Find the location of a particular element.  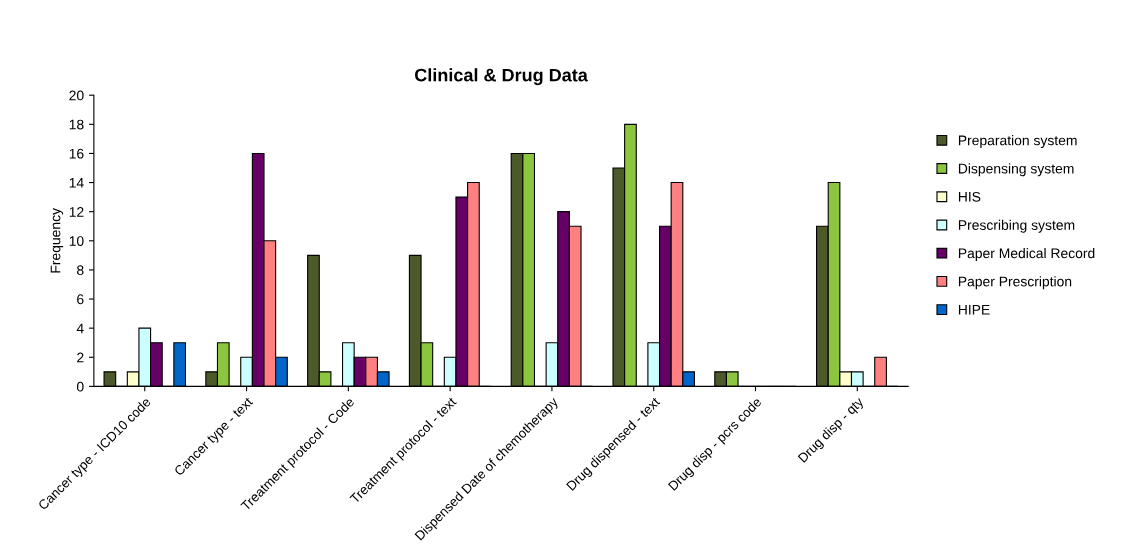

y-tick-label: 18 is located at coordinates (76, 124).